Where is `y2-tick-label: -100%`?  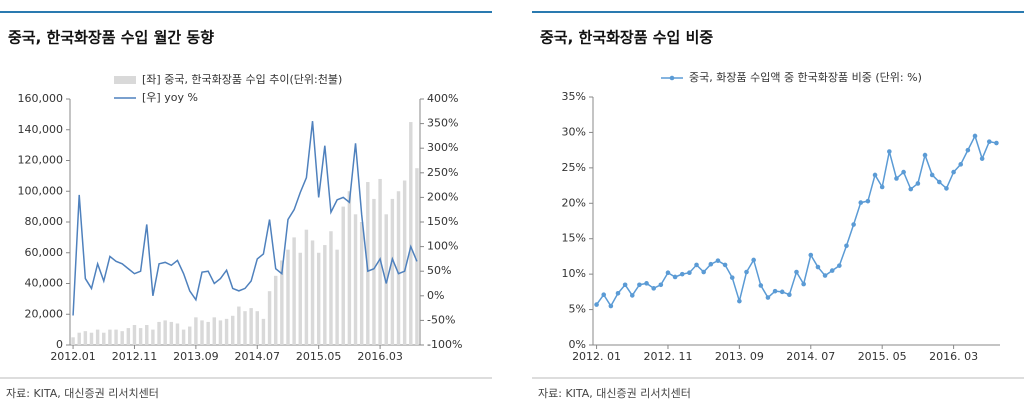 y2-tick-label: -100% is located at coordinates (444, 344).